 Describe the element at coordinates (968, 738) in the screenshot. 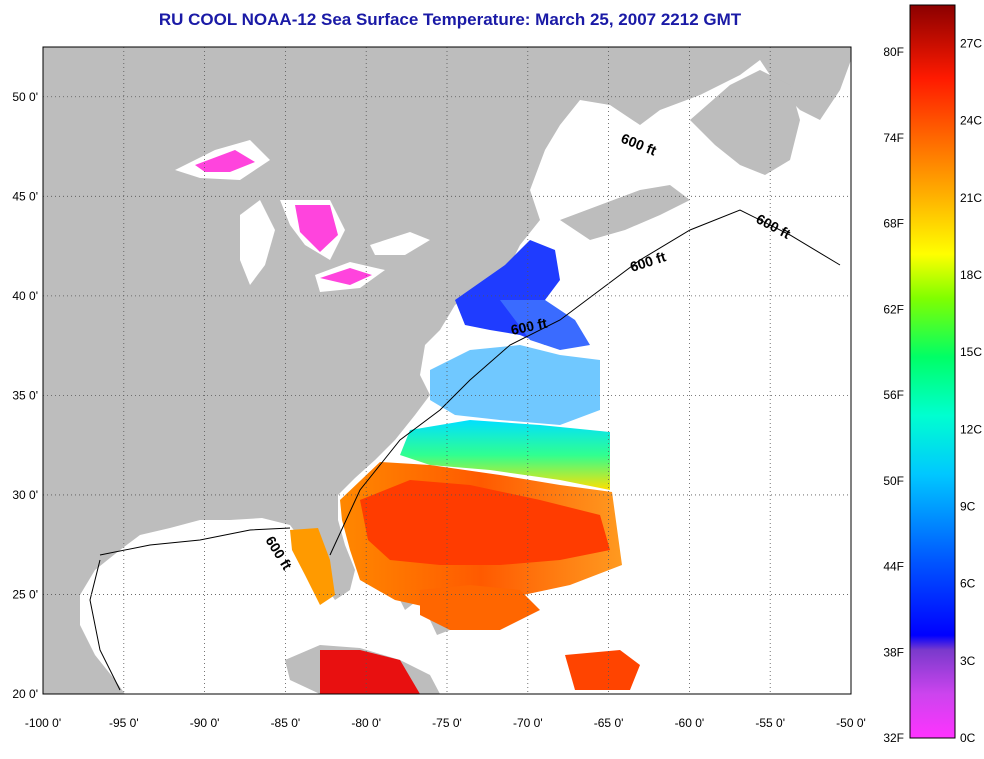

I see `colorbar-celsius-label: 0C` at that location.